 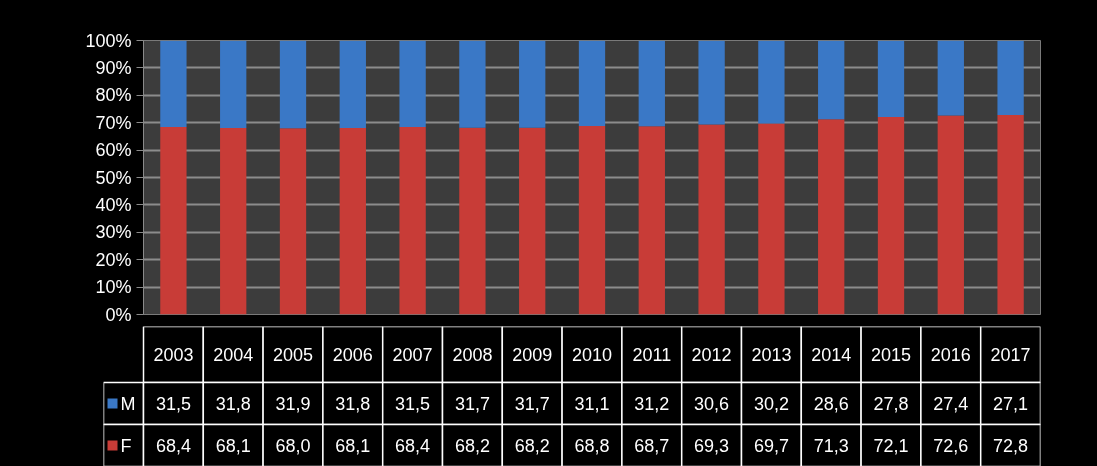 What do you see at coordinates (711, 355) in the screenshot?
I see `x-tick-label: 2012` at bounding box center [711, 355].